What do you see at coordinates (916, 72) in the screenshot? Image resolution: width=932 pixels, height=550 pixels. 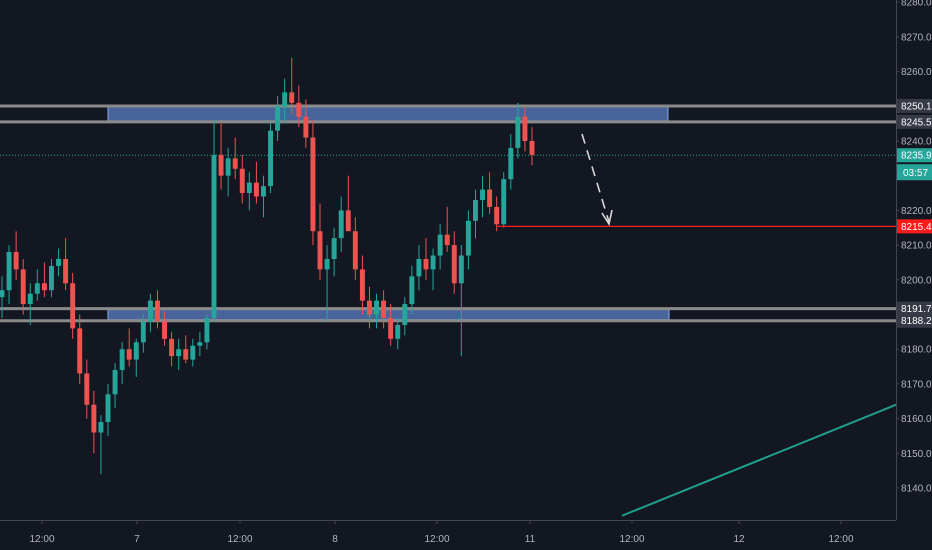 I see `price-tick-label: 8260.0` at bounding box center [916, 72].